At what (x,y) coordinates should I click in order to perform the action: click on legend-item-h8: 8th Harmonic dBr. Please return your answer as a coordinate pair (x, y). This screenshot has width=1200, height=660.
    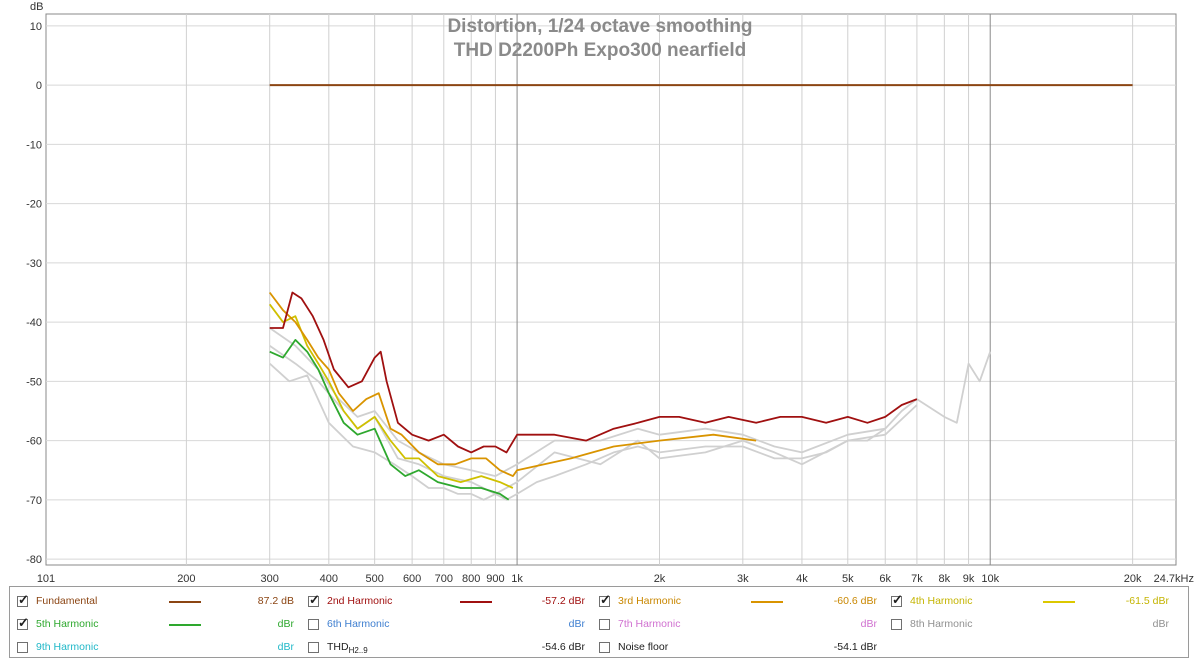
    Looking at the image, I should click on (1034, 626).